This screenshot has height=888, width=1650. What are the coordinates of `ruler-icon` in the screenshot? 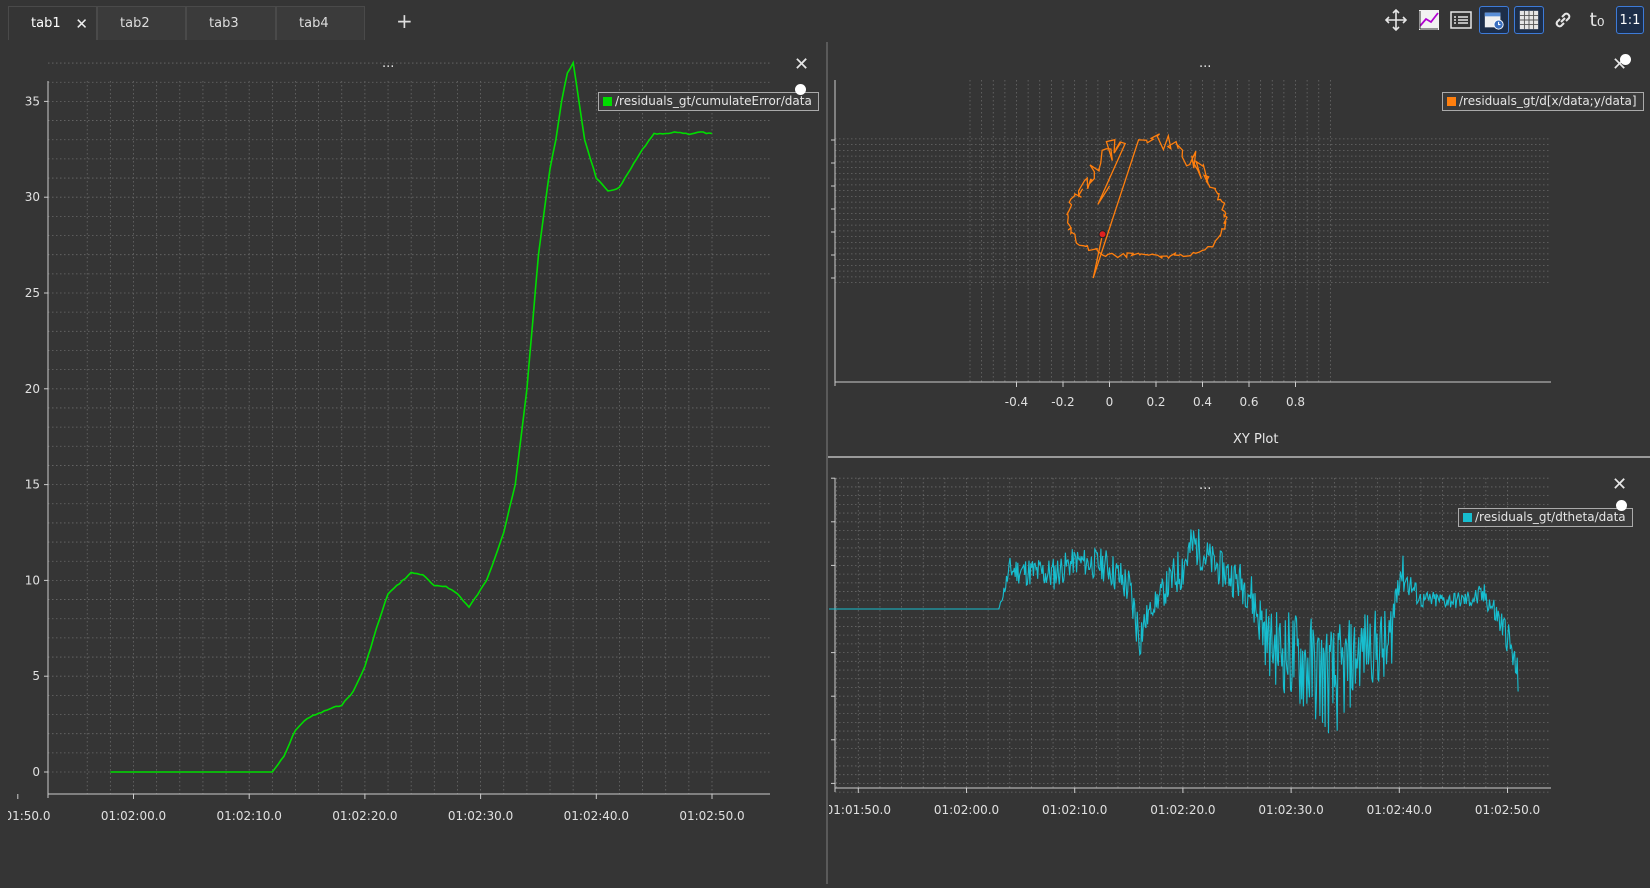 It's located at (1429, 20).